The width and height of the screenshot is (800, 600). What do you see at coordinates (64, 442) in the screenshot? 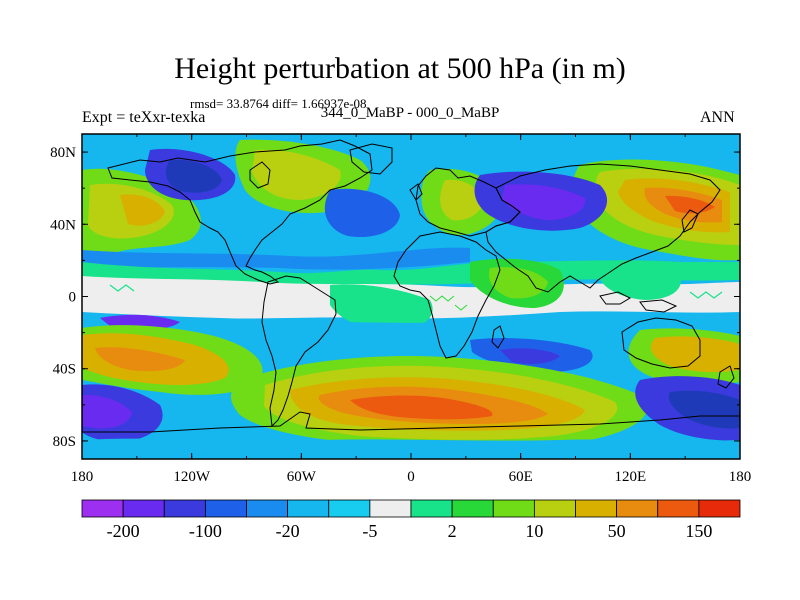
I see `y-tick-label: 80S` at bounding box center [64, 442].